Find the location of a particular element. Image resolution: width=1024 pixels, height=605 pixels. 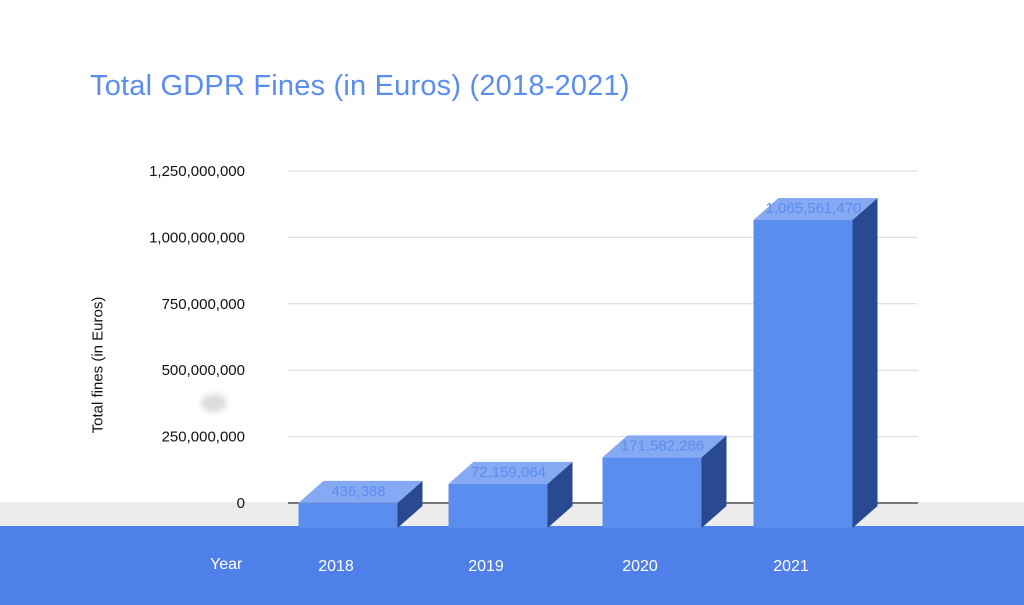

y-tick-label: 1,000,000,000 is located at coordinates (197, 237).